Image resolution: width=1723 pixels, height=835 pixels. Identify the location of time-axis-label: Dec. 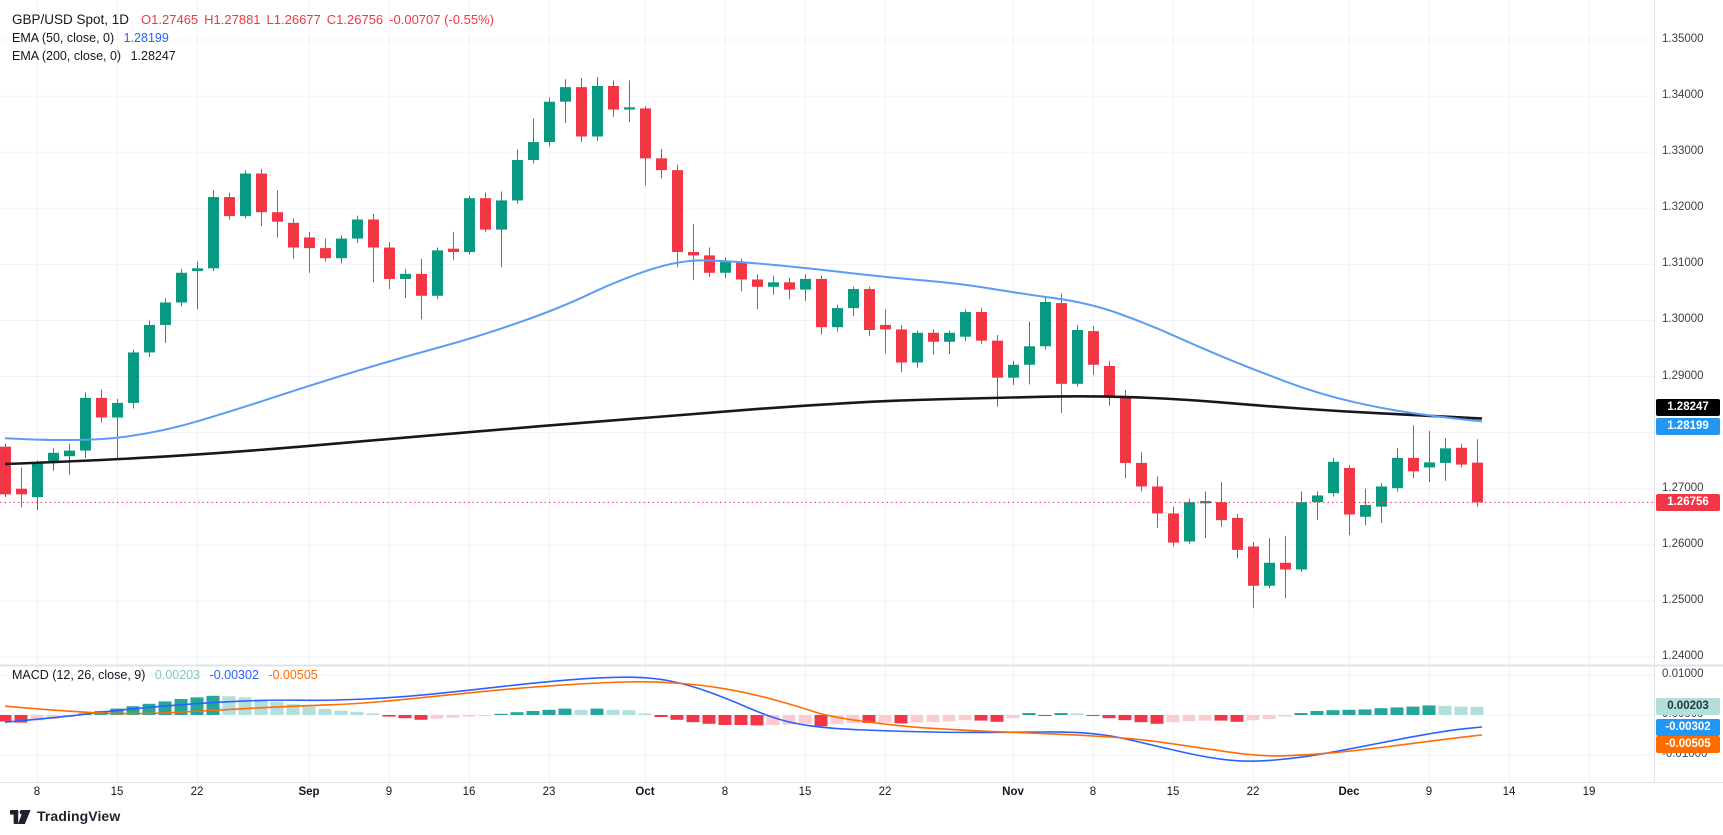
(1349, 792).